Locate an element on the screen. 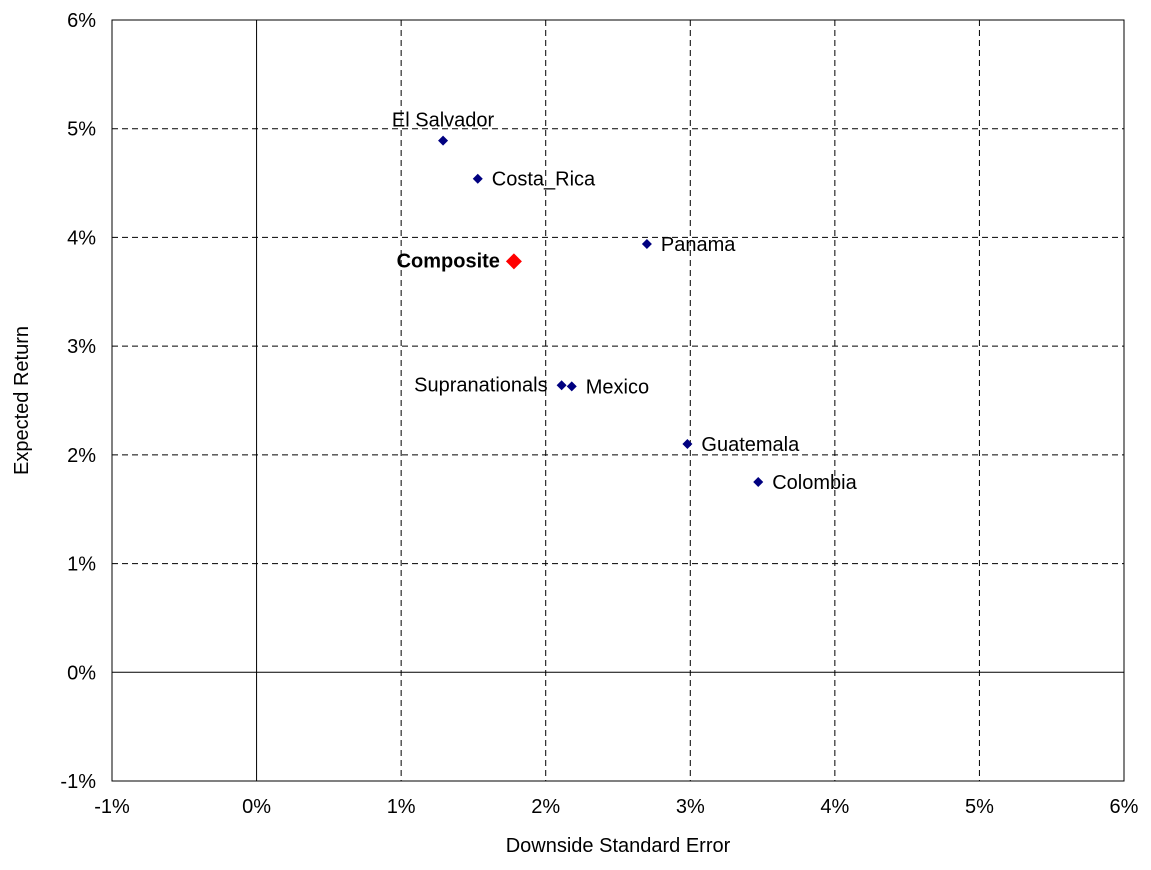 The height and width of the screenshot is (870, 1151). y-tick-label: 2% is located at coordinates (81, 456).